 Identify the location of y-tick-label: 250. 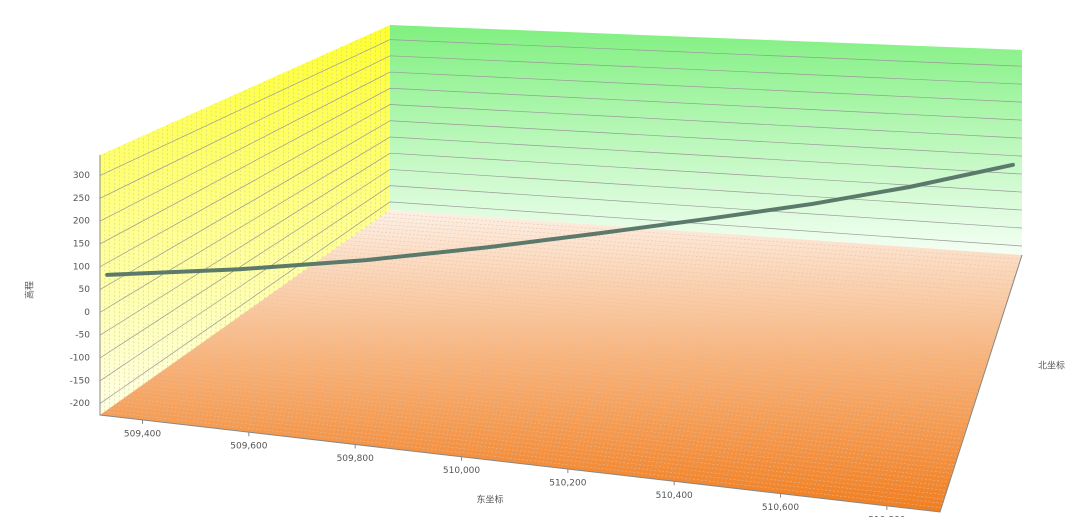
(81, 199).